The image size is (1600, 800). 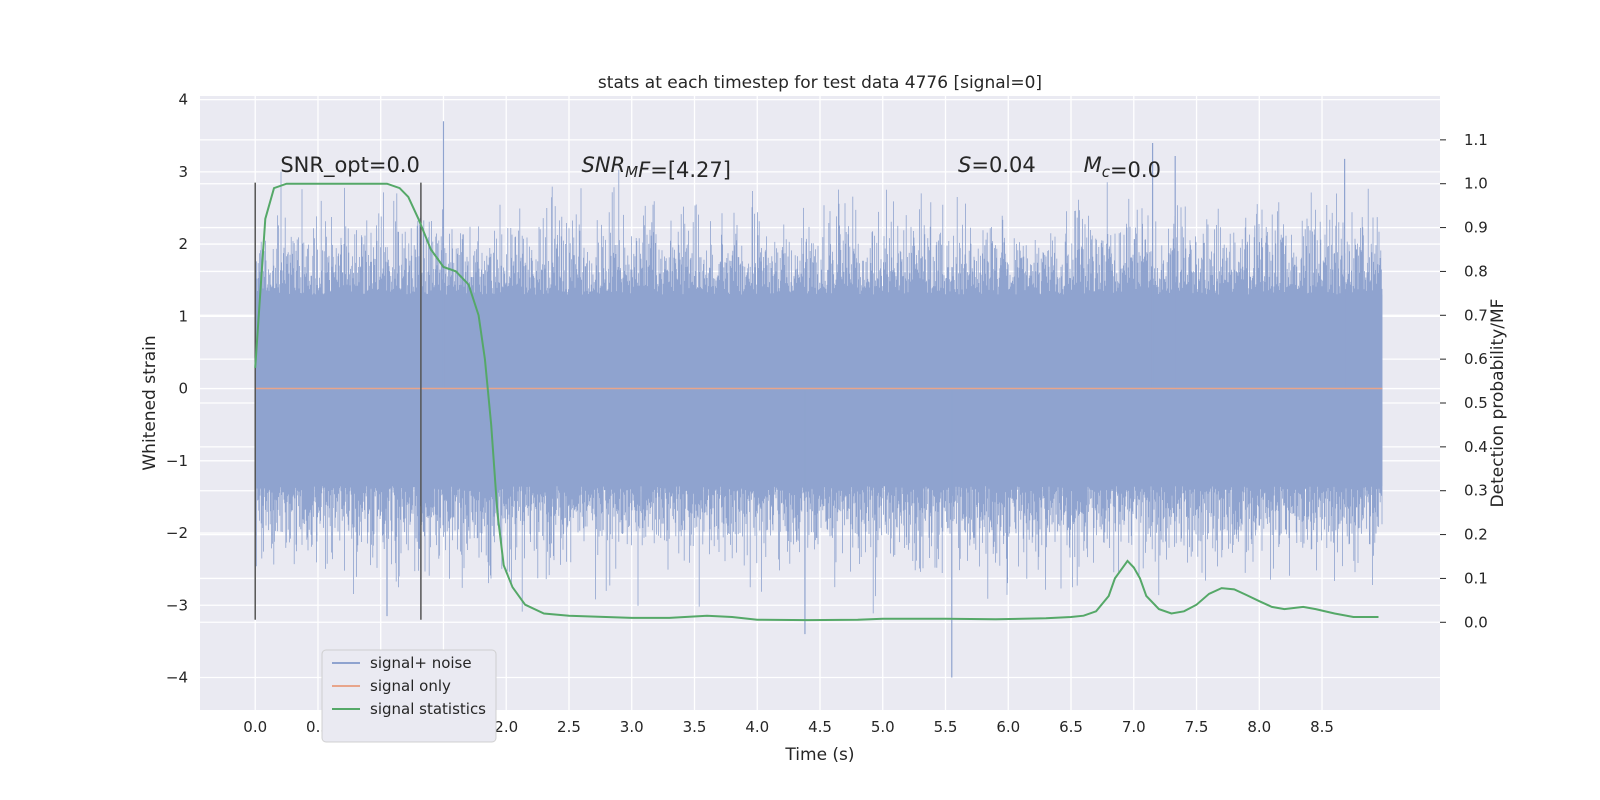 I want to click on annotation-mc-value-subscript: c, so click(x=1106, y=172).